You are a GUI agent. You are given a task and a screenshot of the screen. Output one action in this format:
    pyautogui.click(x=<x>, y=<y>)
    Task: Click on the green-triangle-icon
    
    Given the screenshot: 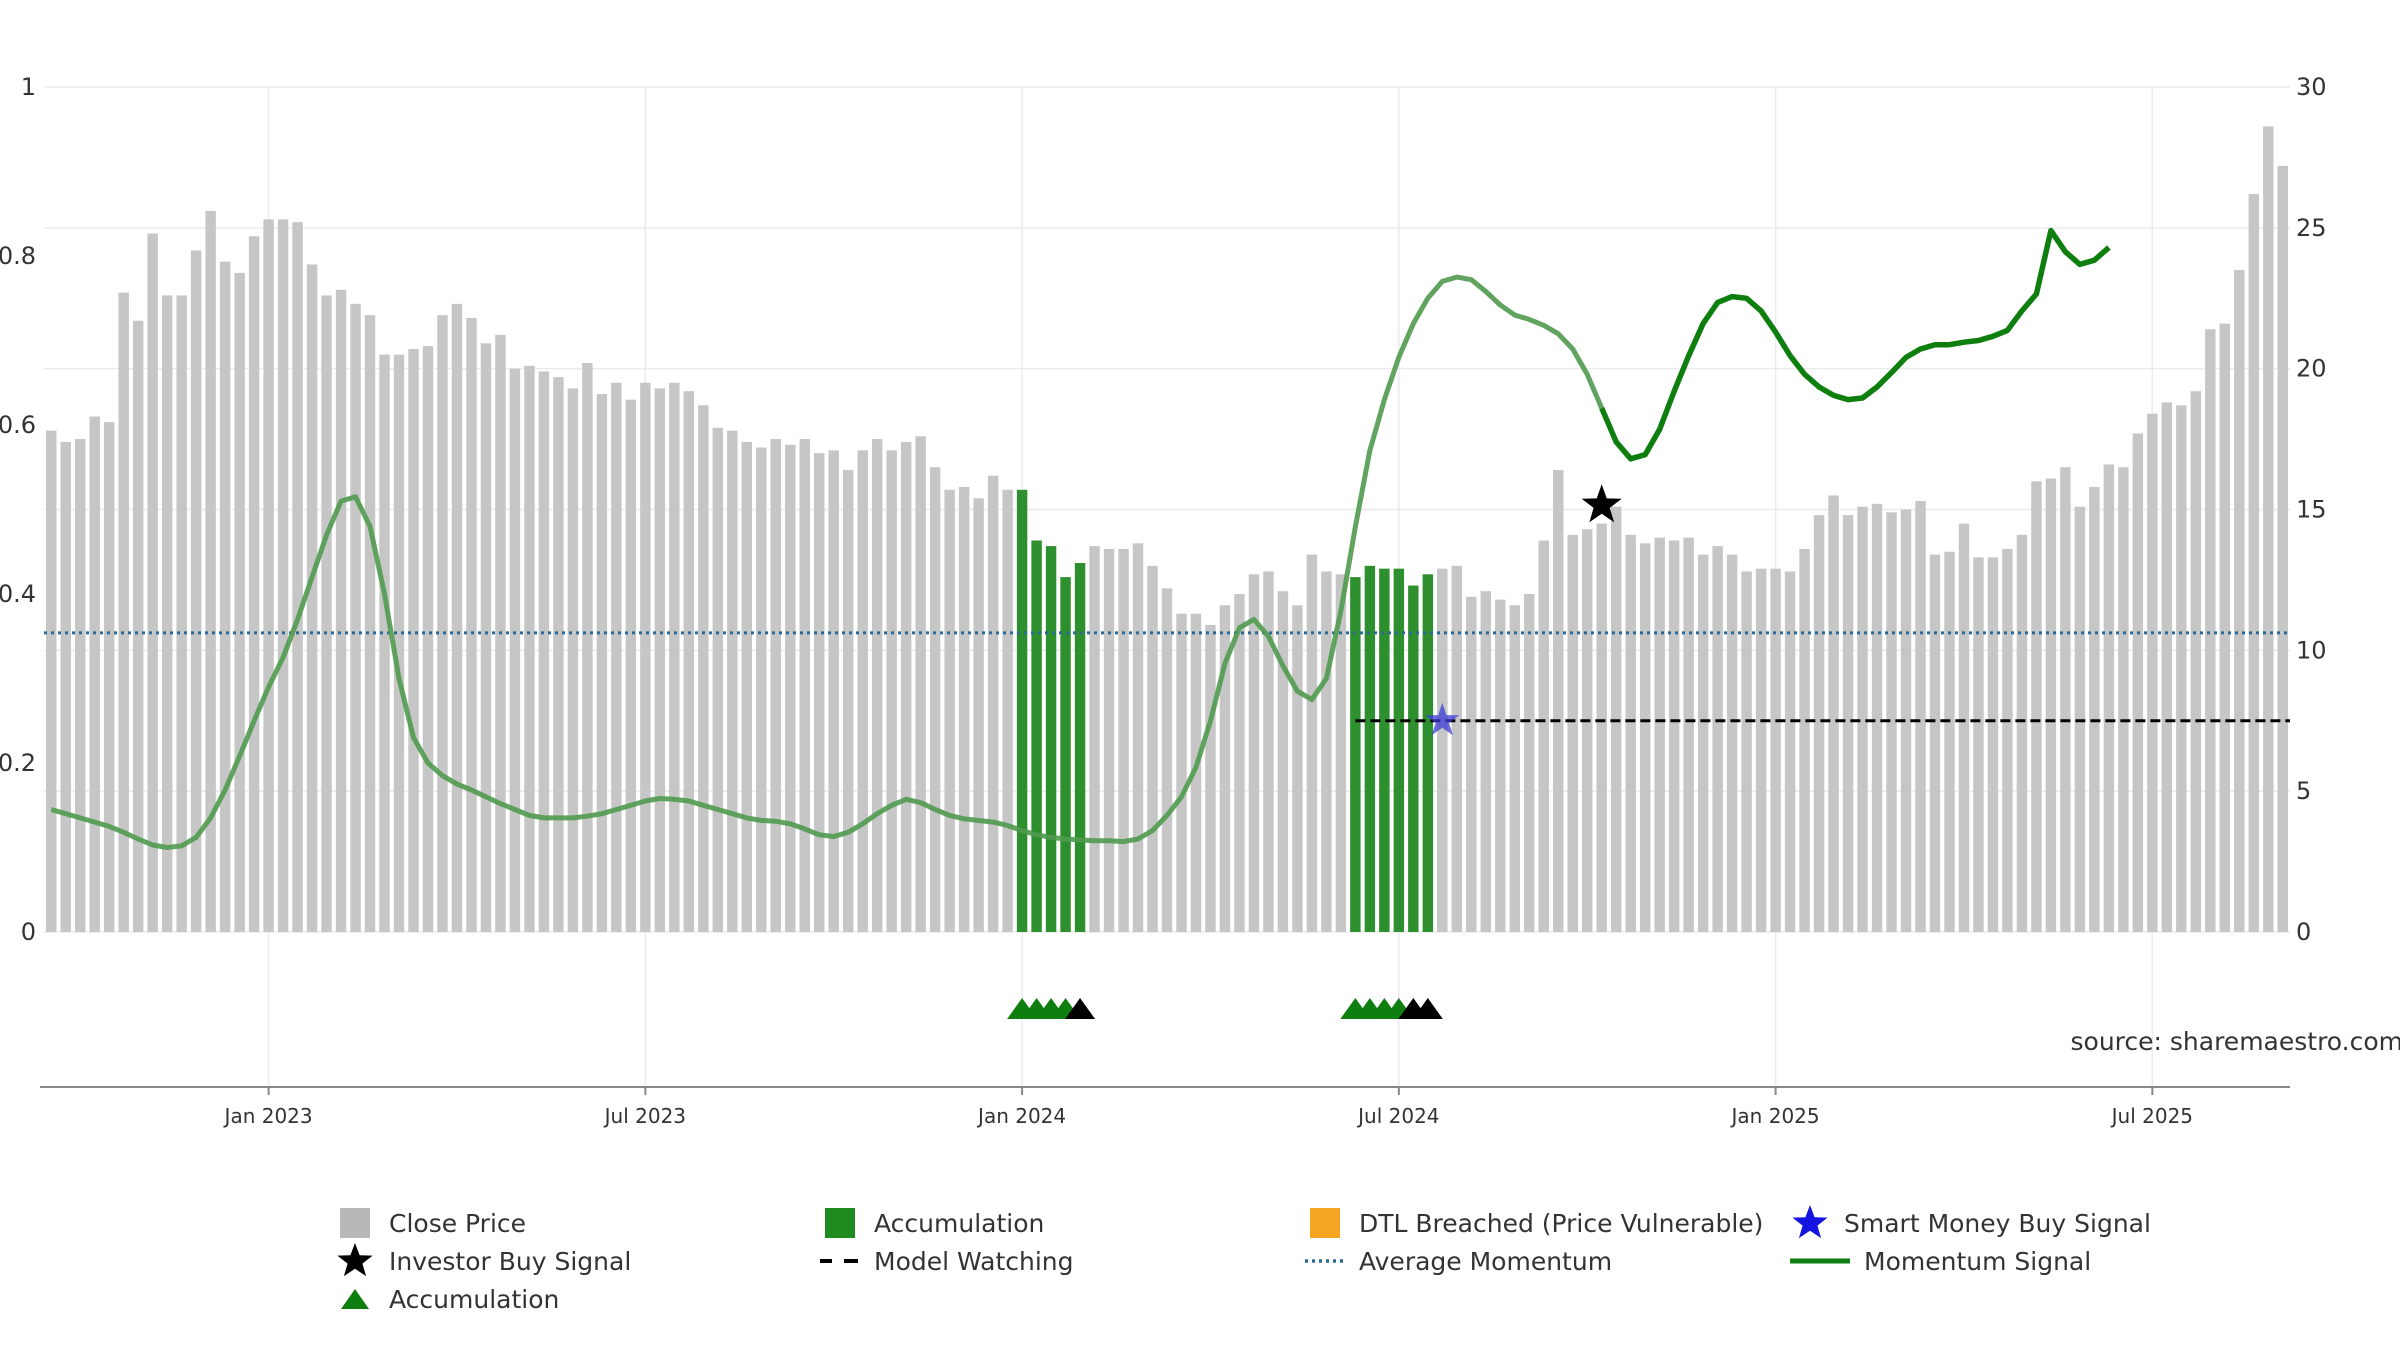 What is the action you would take?
    pyautogui.click(x=355, y=1299)
    